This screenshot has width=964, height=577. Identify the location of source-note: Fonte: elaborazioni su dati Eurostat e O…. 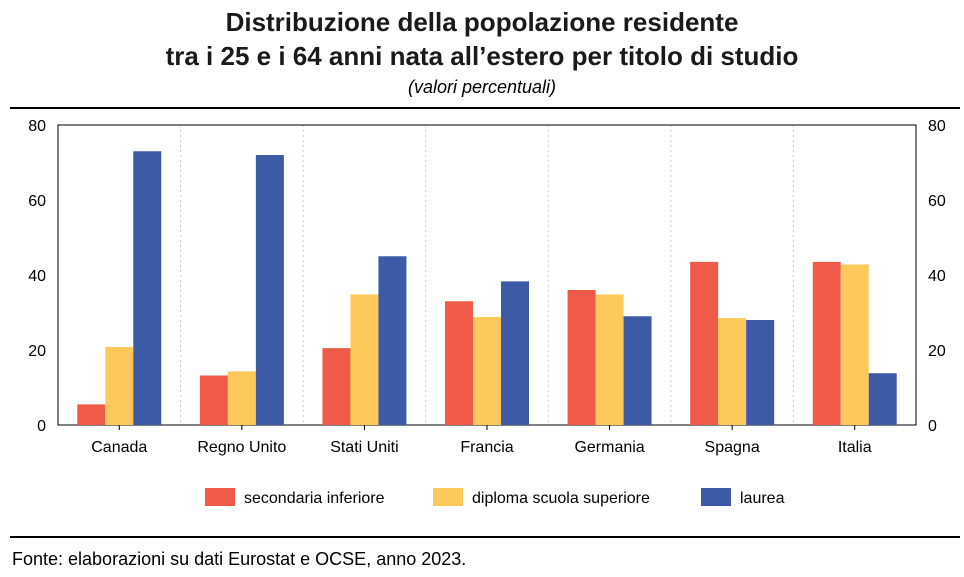
(239, 559).